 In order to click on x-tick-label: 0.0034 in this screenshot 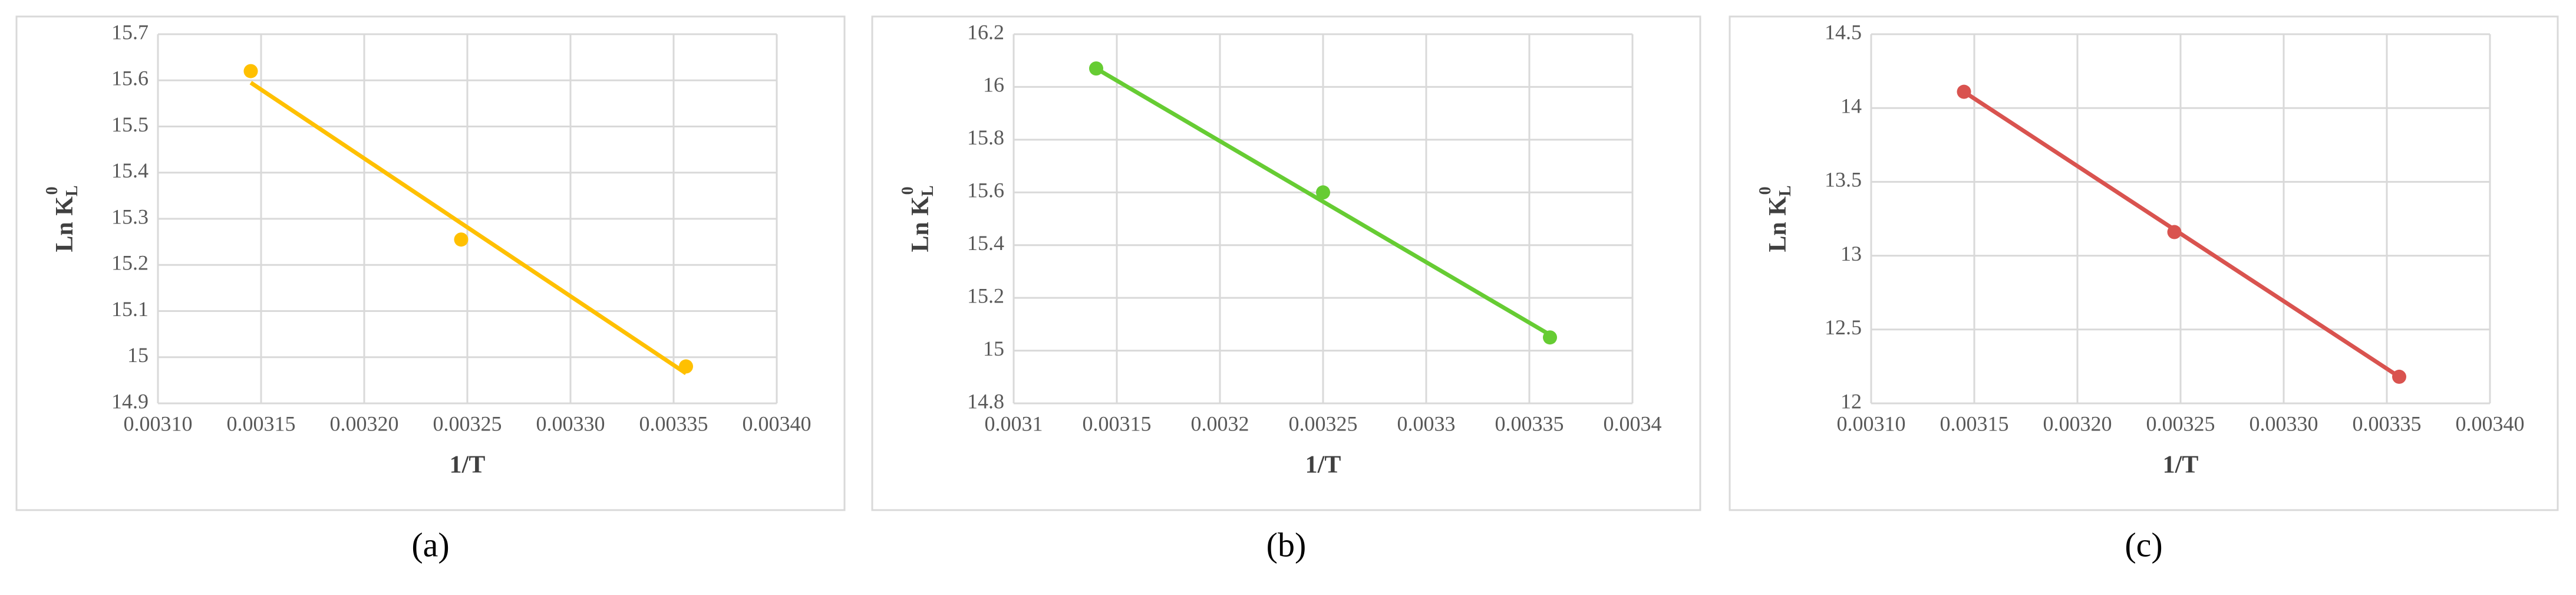, I will do `click(1633, 423)`.